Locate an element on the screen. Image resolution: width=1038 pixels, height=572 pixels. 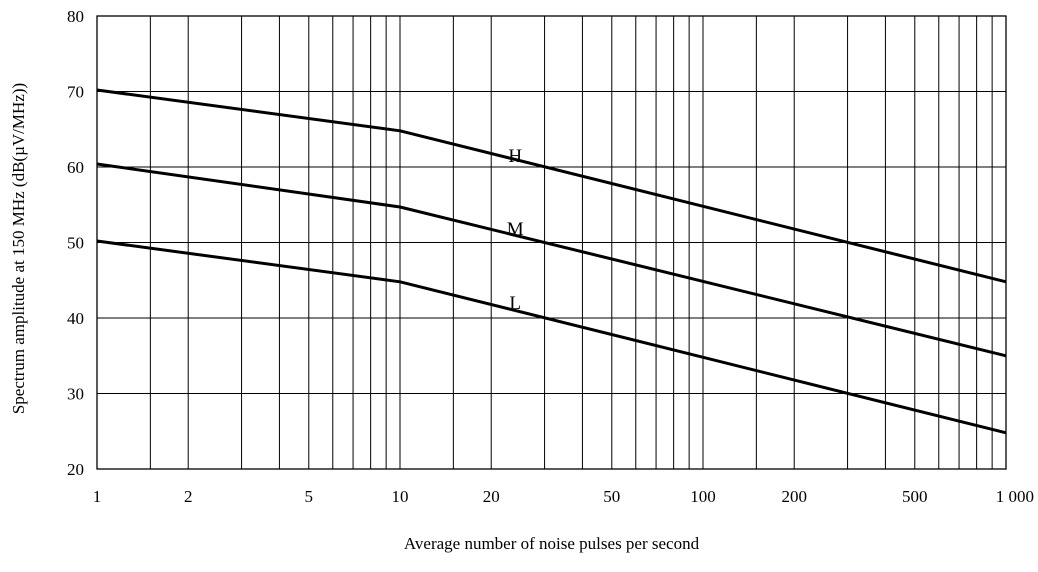
y-tick-label: 70 is located at coordinates (75, 92).